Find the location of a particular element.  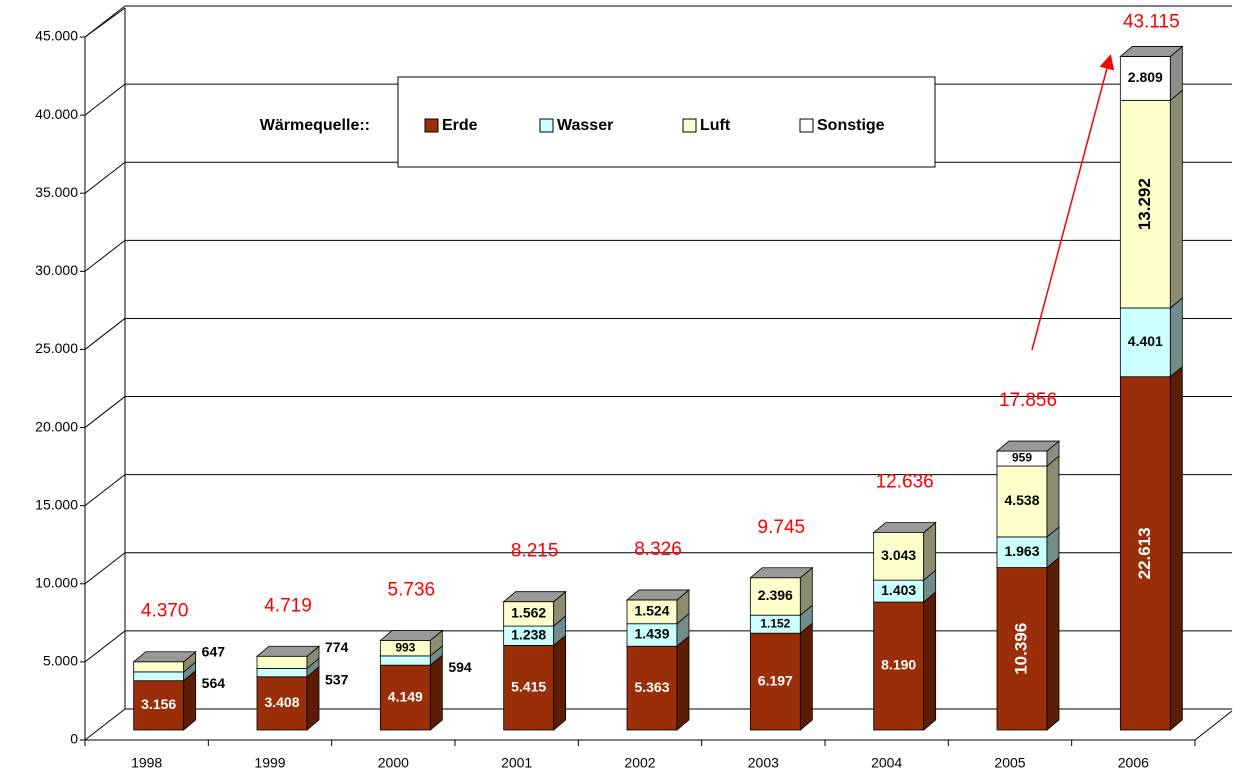

floor-right-edge is located at coordinates (1213, 725).